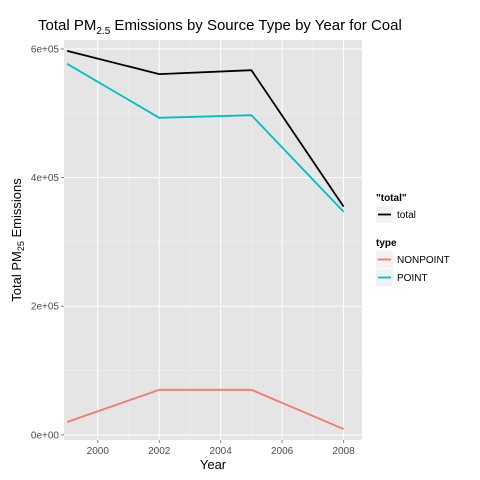  I want to click on legend-type-title: type, so click(386, 243).